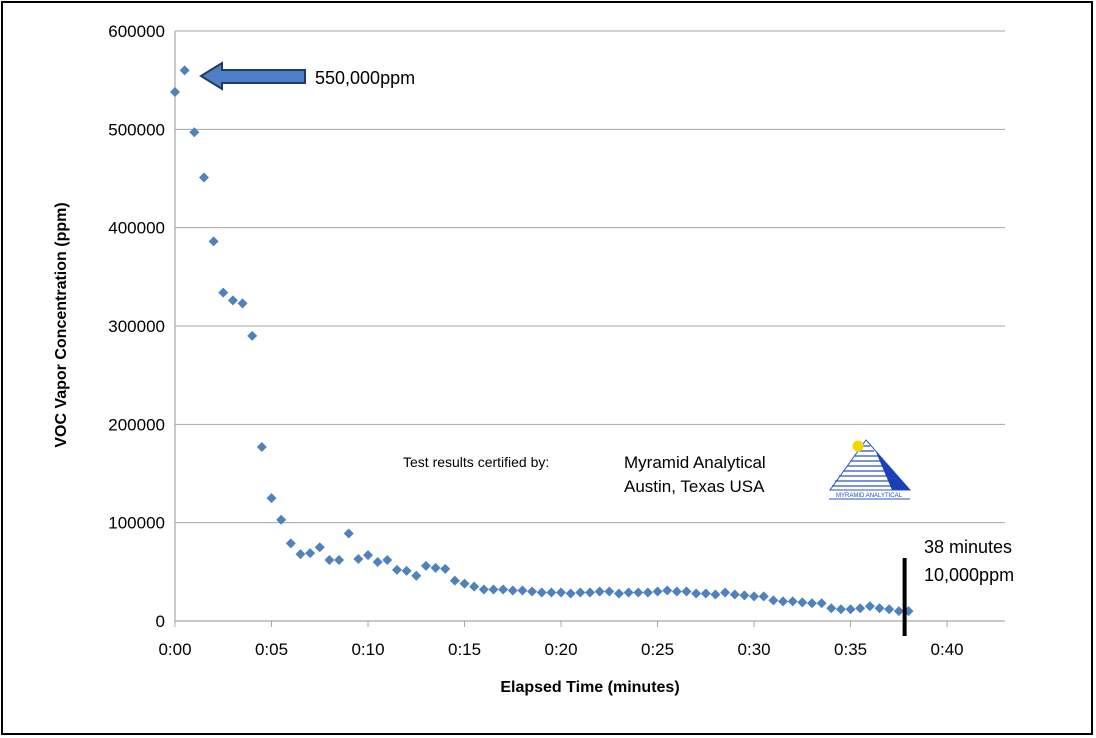  Describe the element at coordinates (968, 547) in the screenshot. I see `end-annotation-time: 38 minutes` at that location.